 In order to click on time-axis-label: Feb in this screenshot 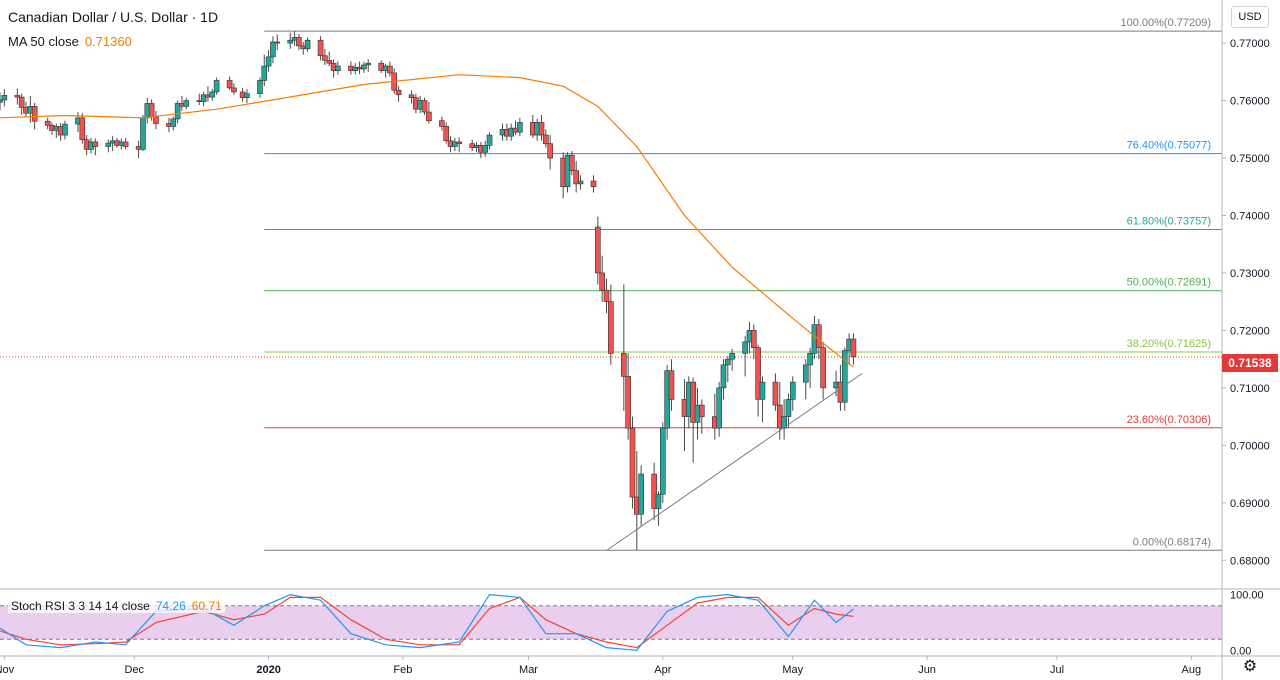, I will do `click(402, 670)`.